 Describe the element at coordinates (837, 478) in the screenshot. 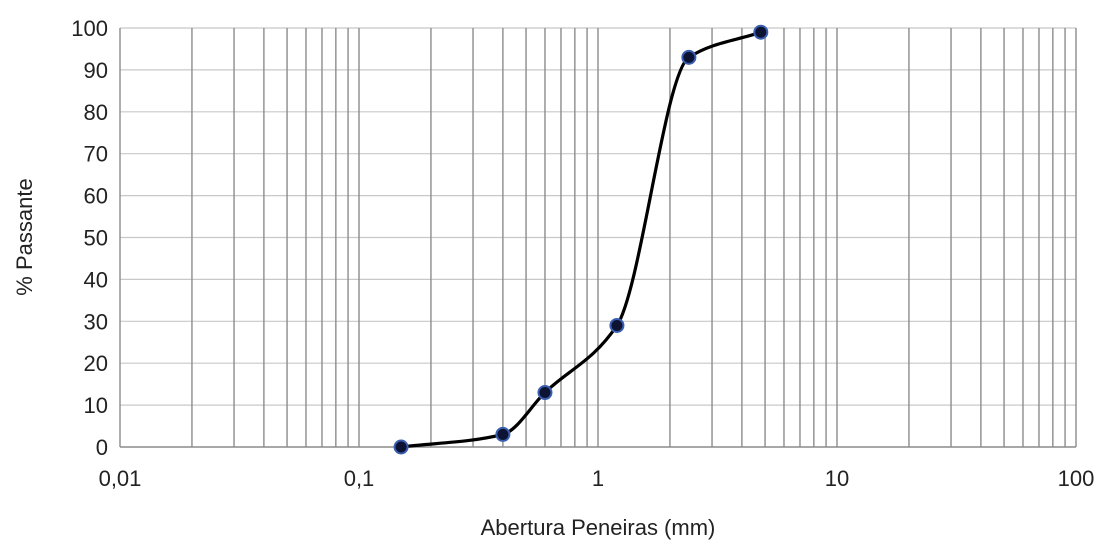

I see `x-tick-label: 10` at that location.